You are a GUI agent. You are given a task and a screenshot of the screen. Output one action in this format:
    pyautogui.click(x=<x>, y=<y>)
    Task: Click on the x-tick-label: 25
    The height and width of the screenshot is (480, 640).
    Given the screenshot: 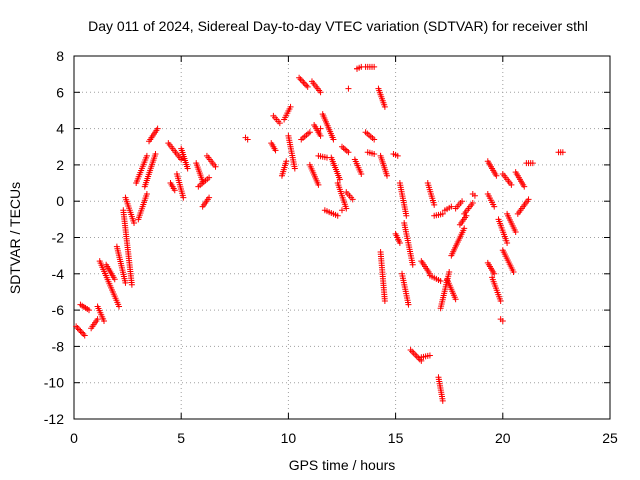 What is the action you would take?
    pyautogui.click(x=610, y=438)
    